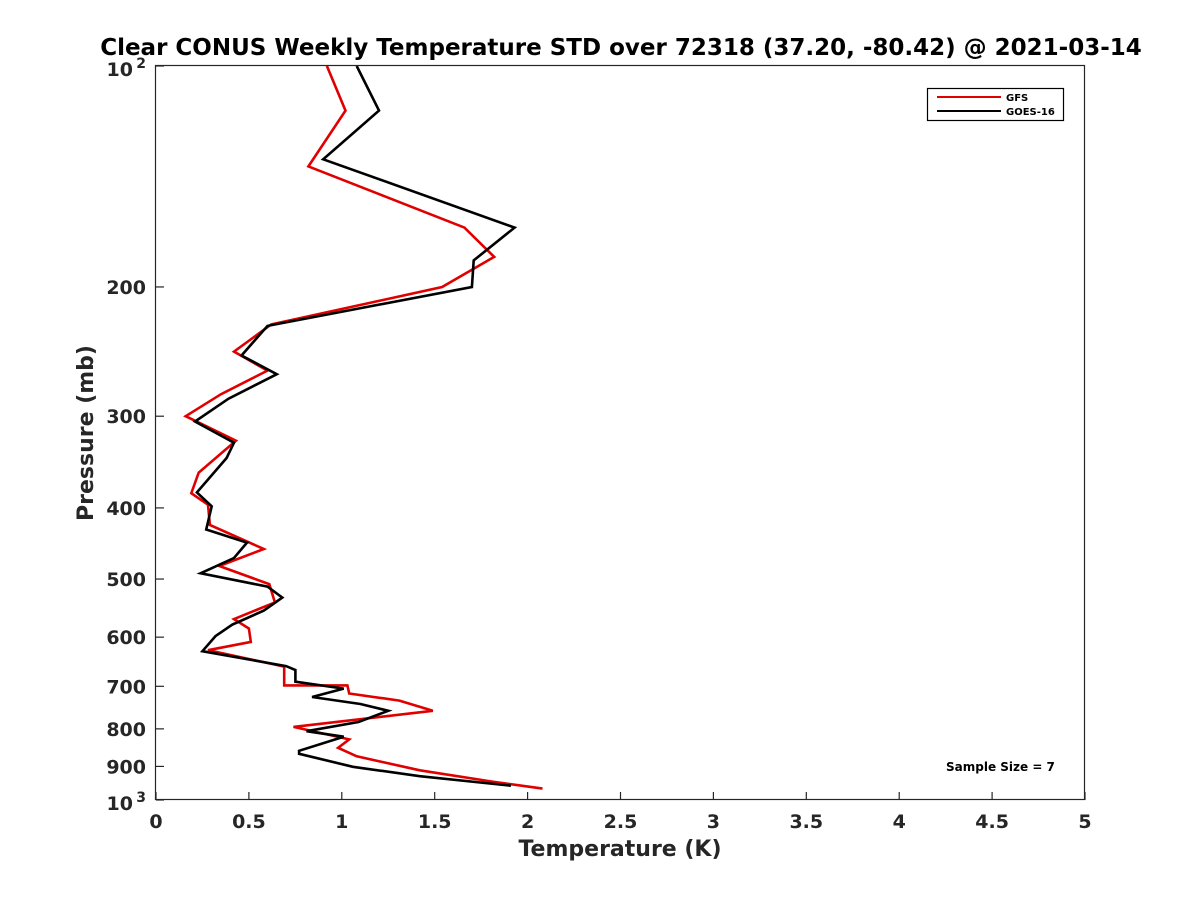 The height and width of the screenshot is (904, 1200). I want to click on x-tick-label: 1, so click(341, 822).